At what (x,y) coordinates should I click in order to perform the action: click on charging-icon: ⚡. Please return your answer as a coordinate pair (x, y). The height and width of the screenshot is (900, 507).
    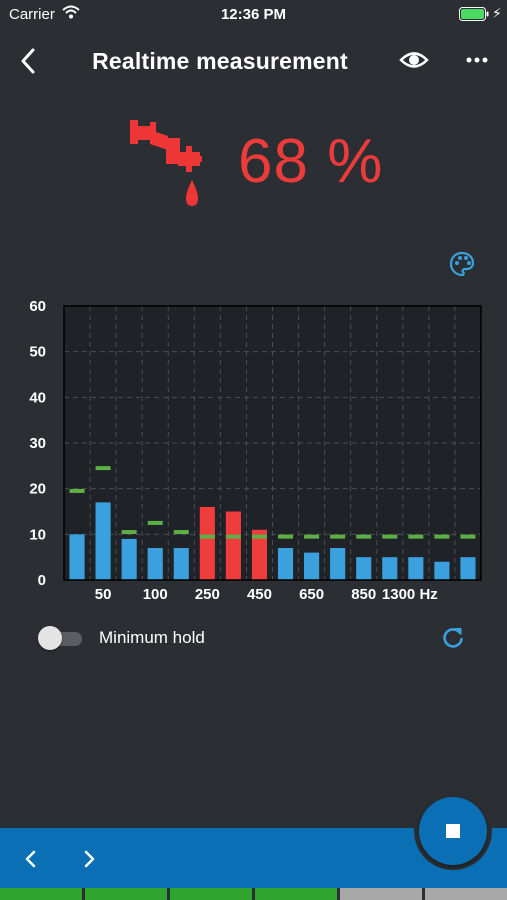
    Looking at the image, I should click on (497, 13).